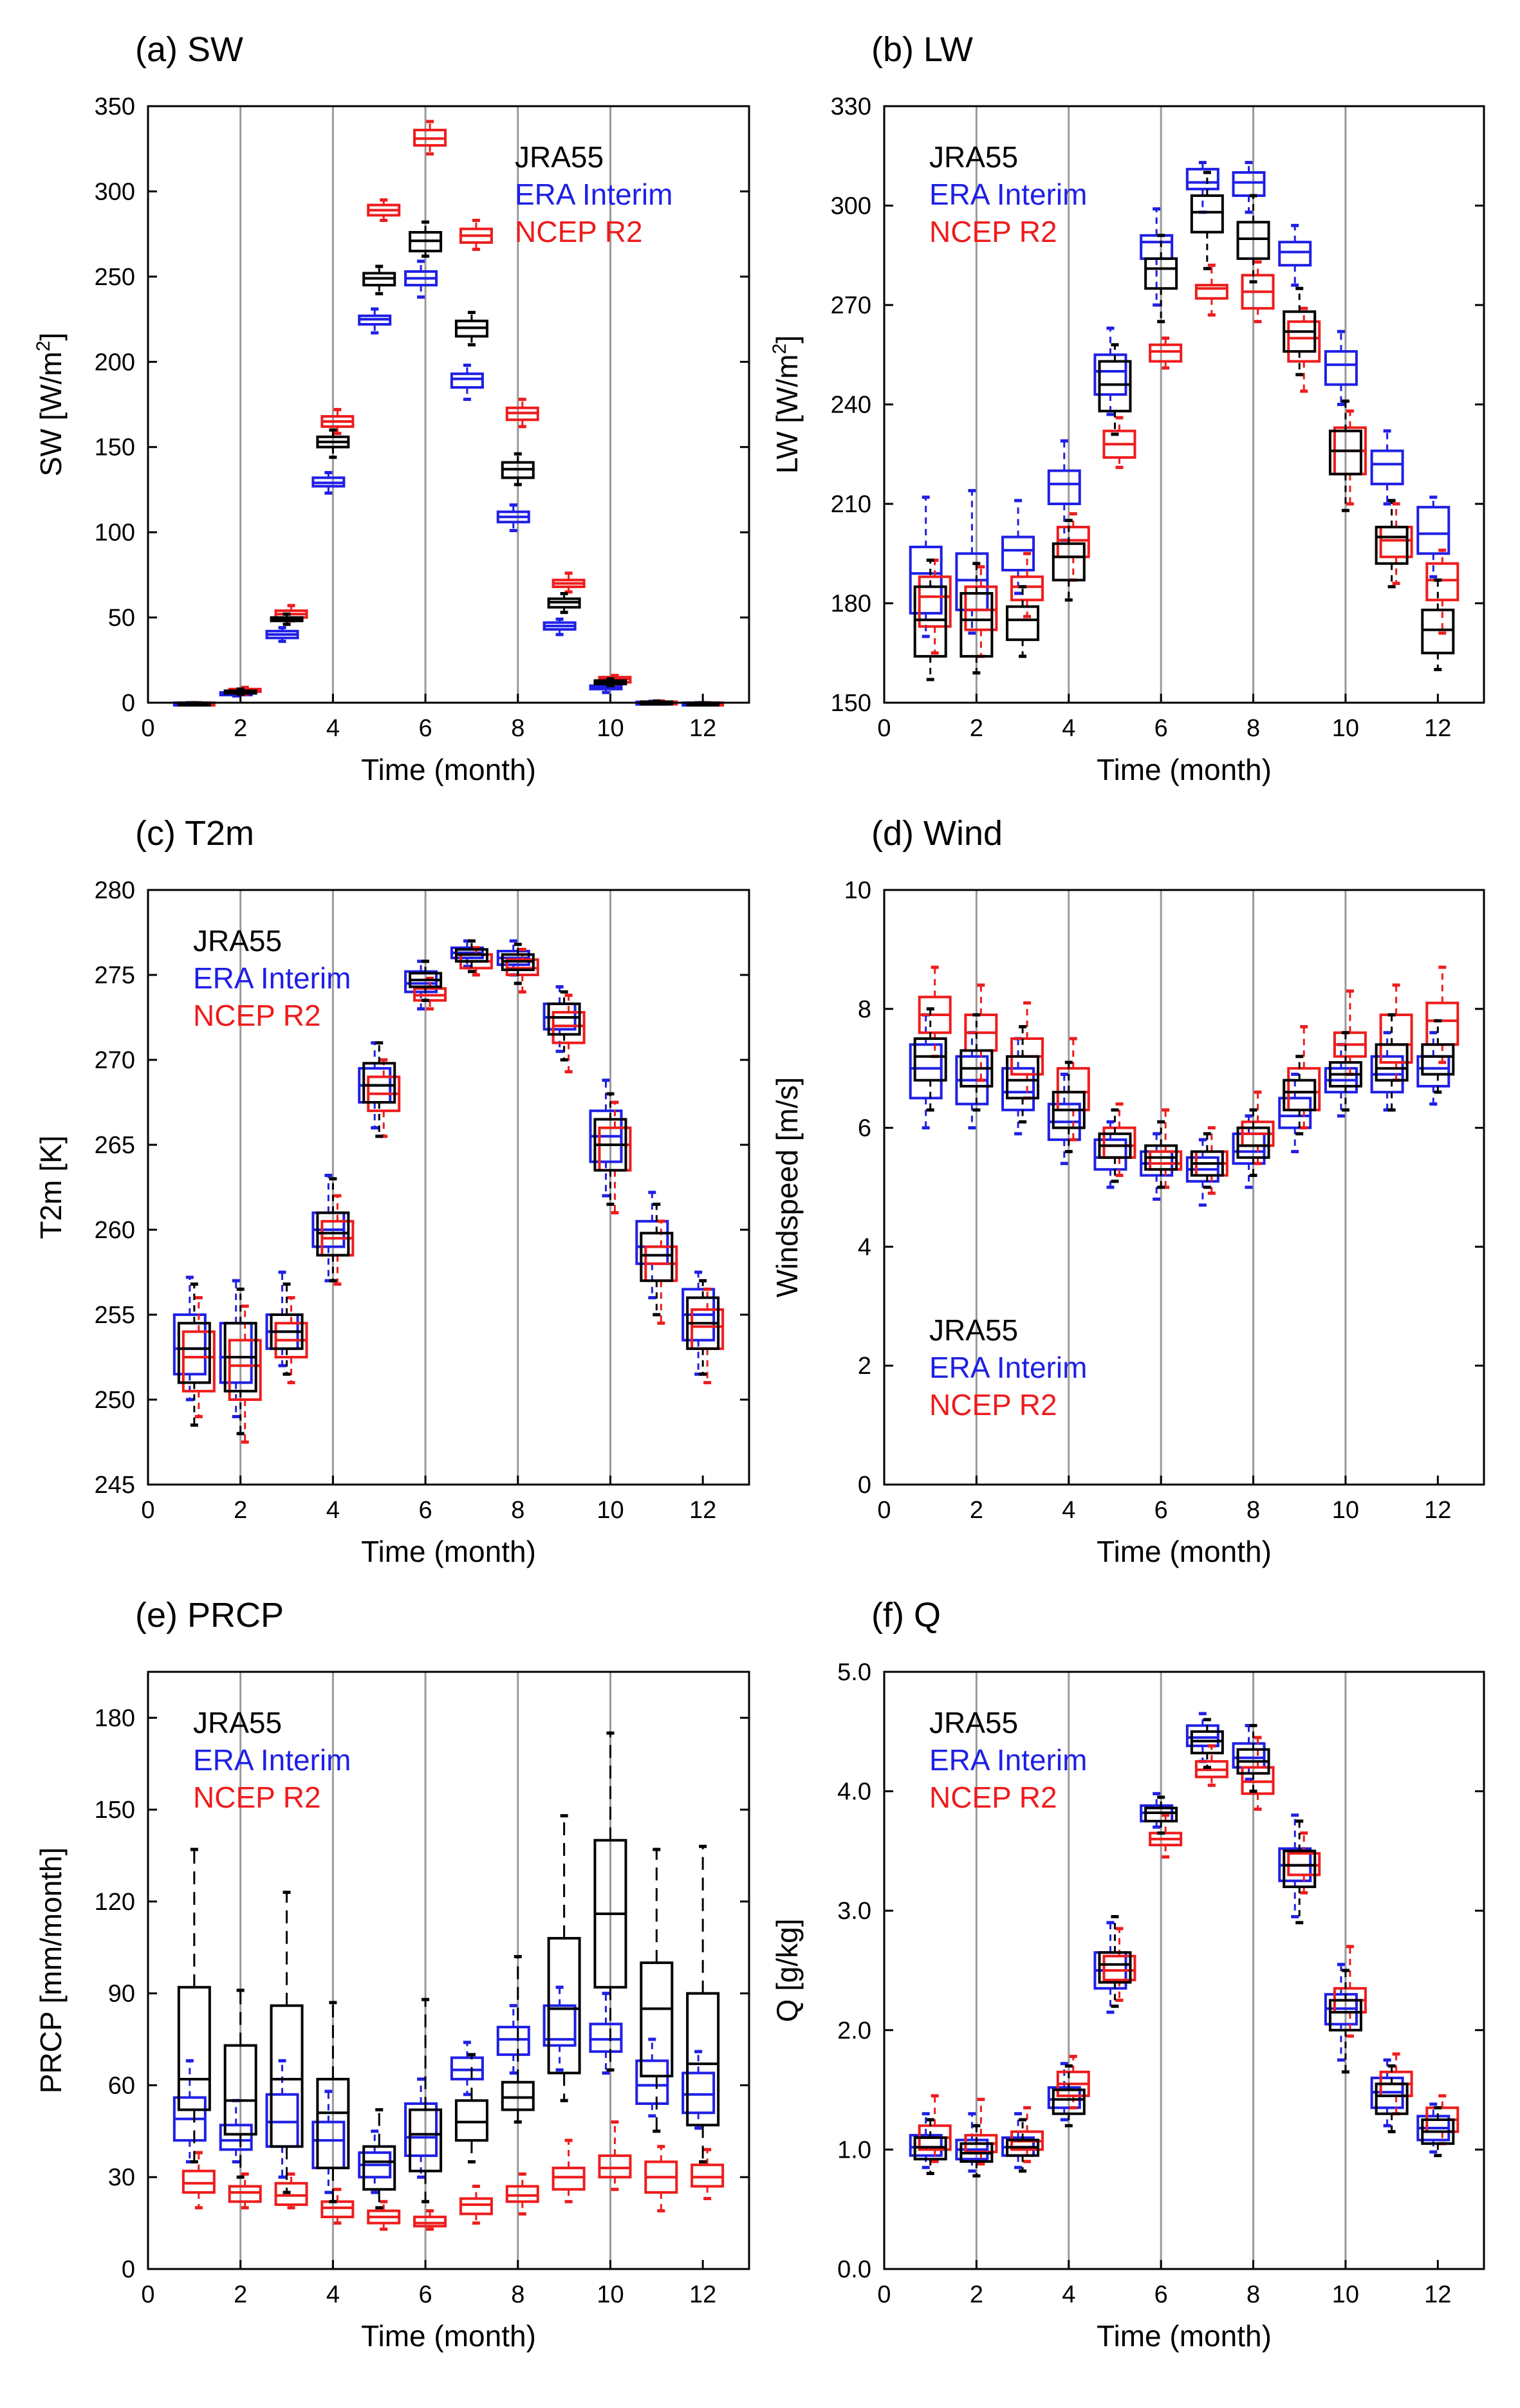 This screenshot has width=1520, height=2408. What do you see at coordinates (115, 191) in the screenshot?
I see `y-tick-label: 300` at bounding box center [115, 191].